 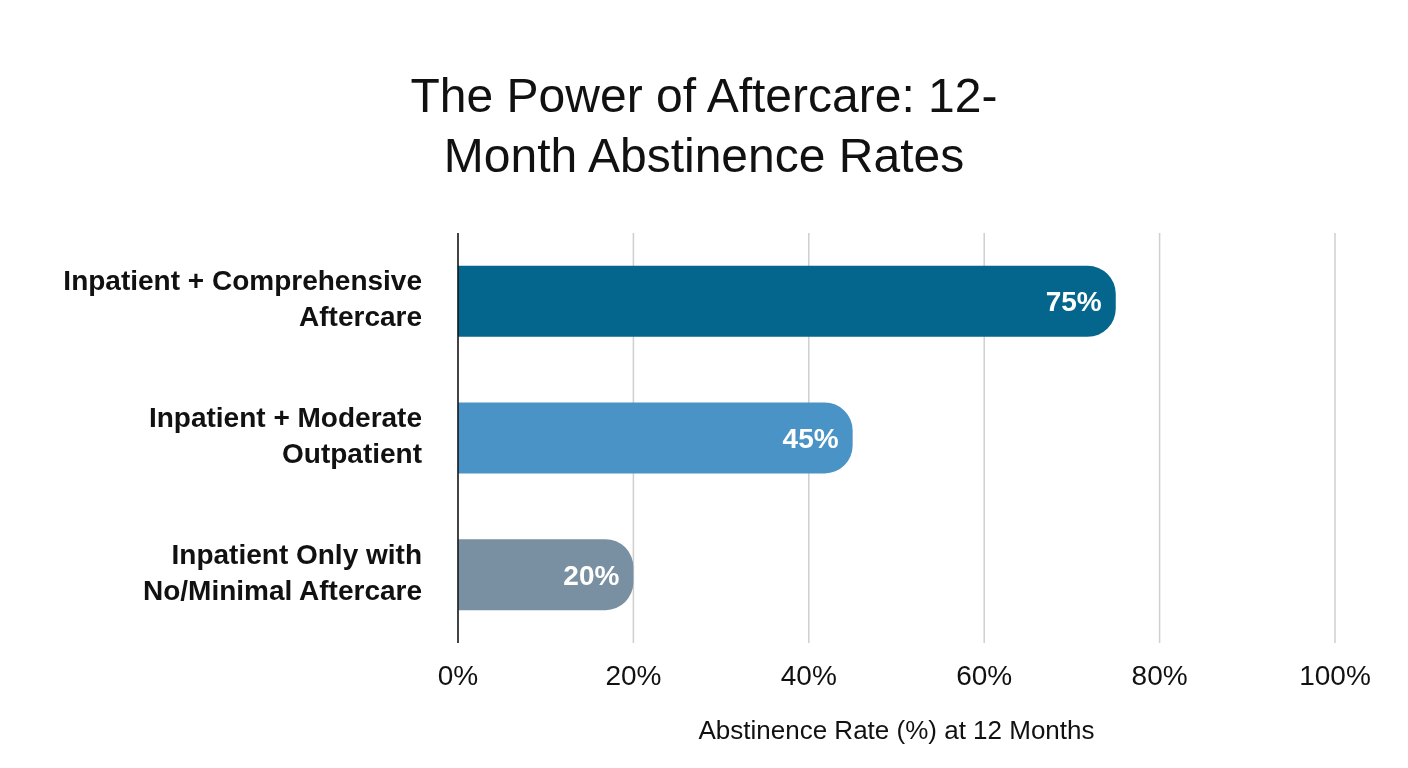 What do you see at coordinates (282, 573) in the screenshot?
I see `y-tick-label: Inpatient Only with No/Minimal Aftercare` at bounding box center [282, 573].